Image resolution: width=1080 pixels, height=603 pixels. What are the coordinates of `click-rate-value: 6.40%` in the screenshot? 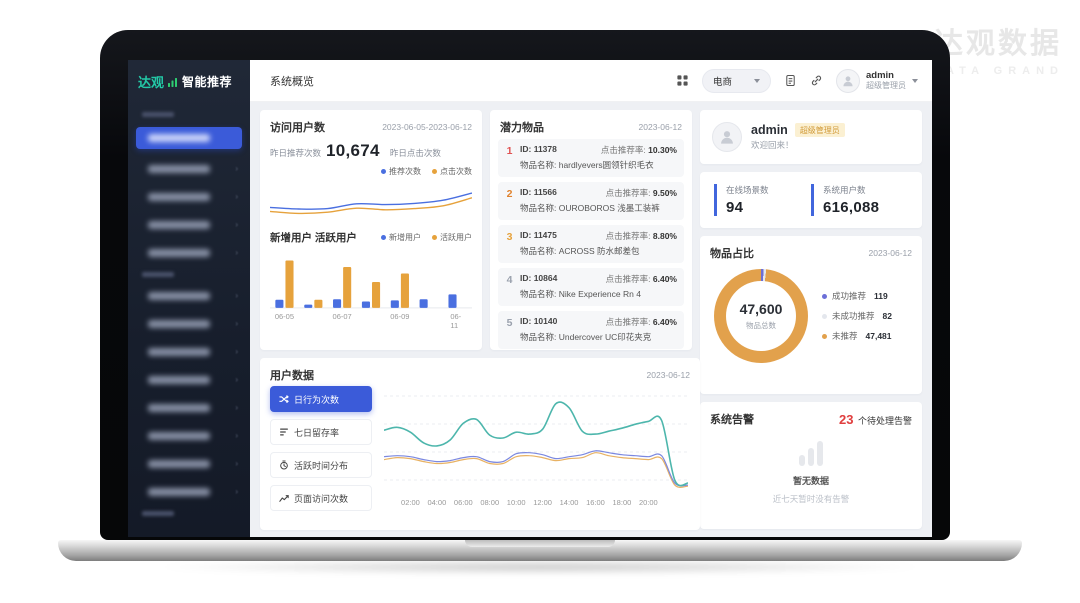 It's located at (664, 279).